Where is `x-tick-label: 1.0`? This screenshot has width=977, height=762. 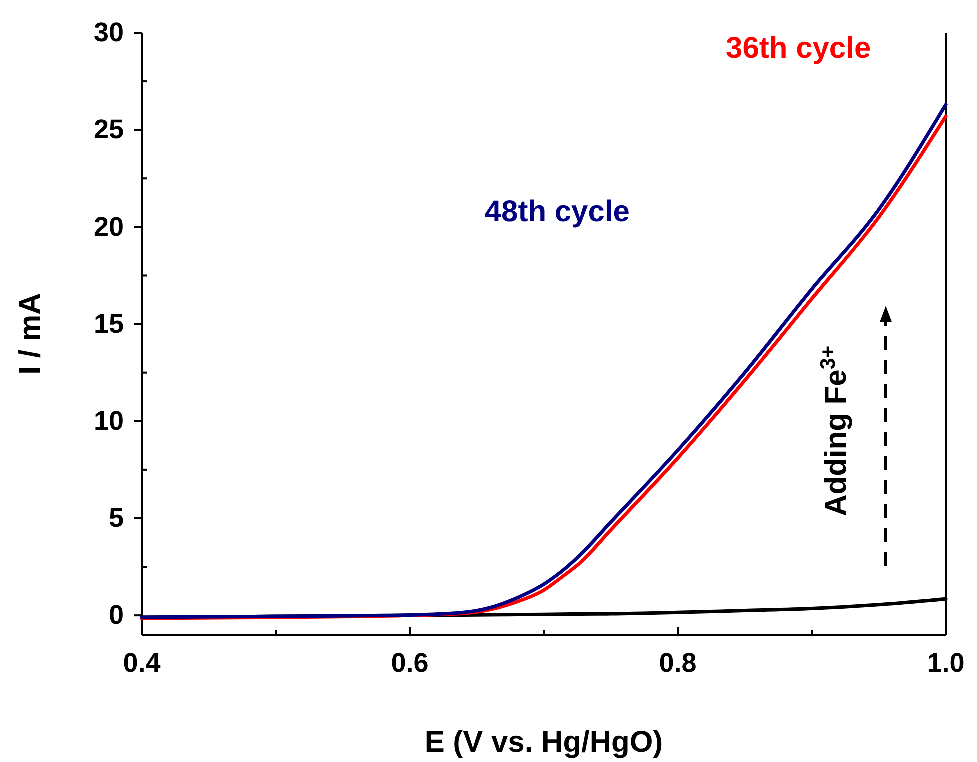 x-tick-label: 1.0 is located at coordinates (946, 663).